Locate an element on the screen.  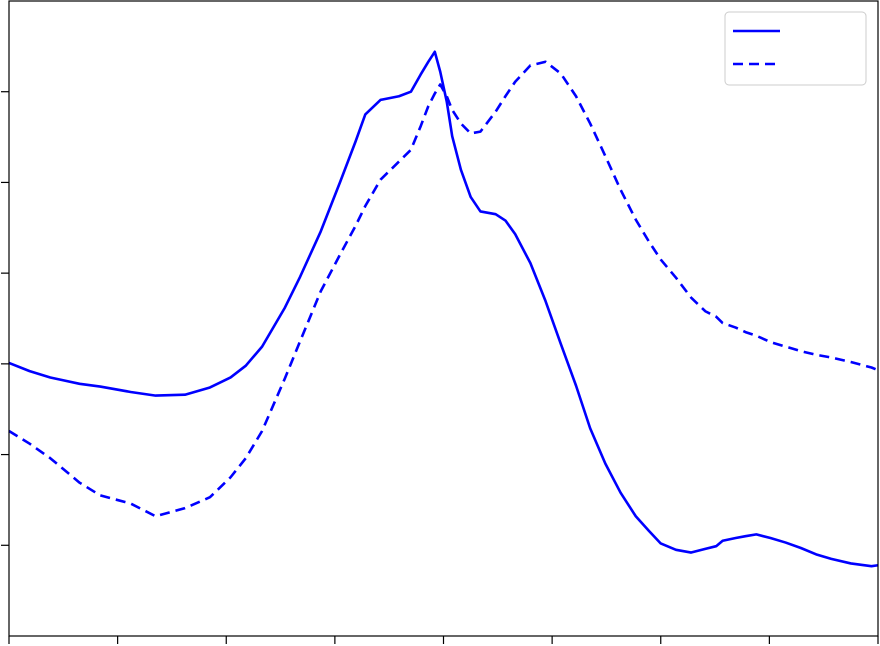
legend-box is located at coordinates (795, 48).